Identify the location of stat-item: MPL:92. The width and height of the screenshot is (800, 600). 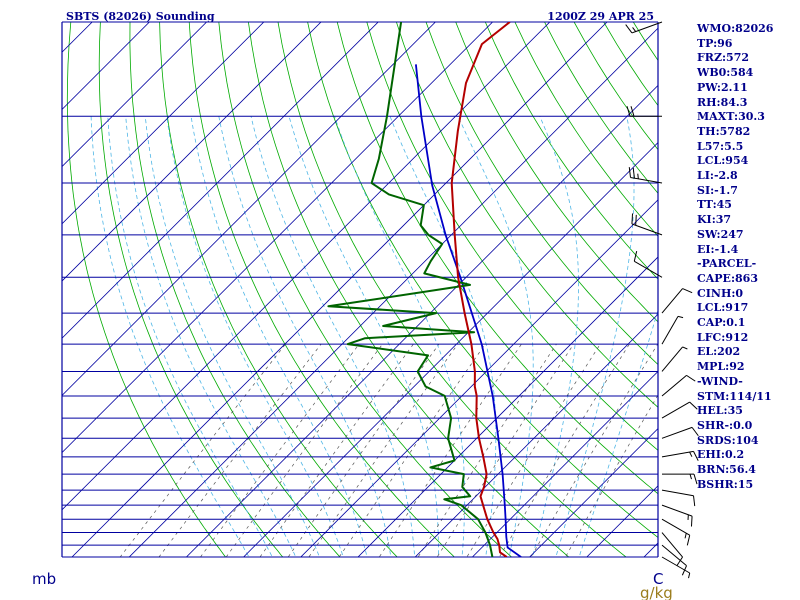
(721, 367).